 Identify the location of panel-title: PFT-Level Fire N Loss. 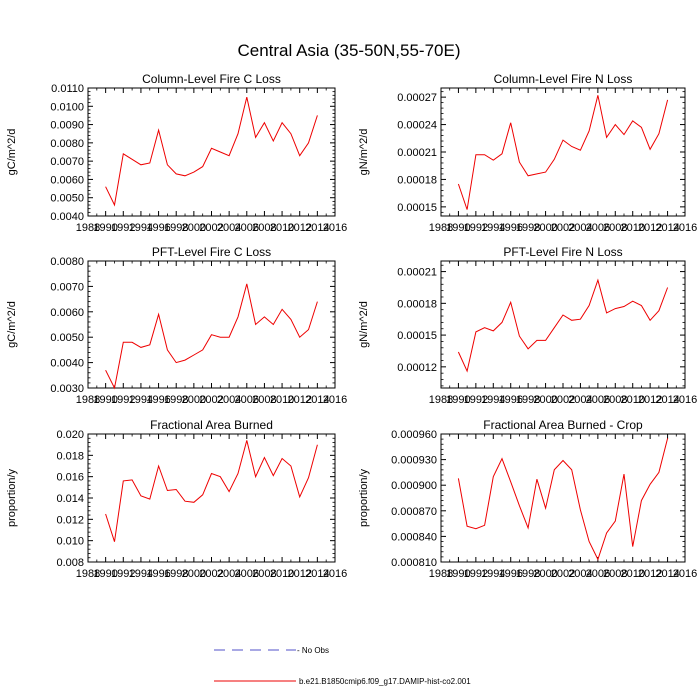
(562, 252).